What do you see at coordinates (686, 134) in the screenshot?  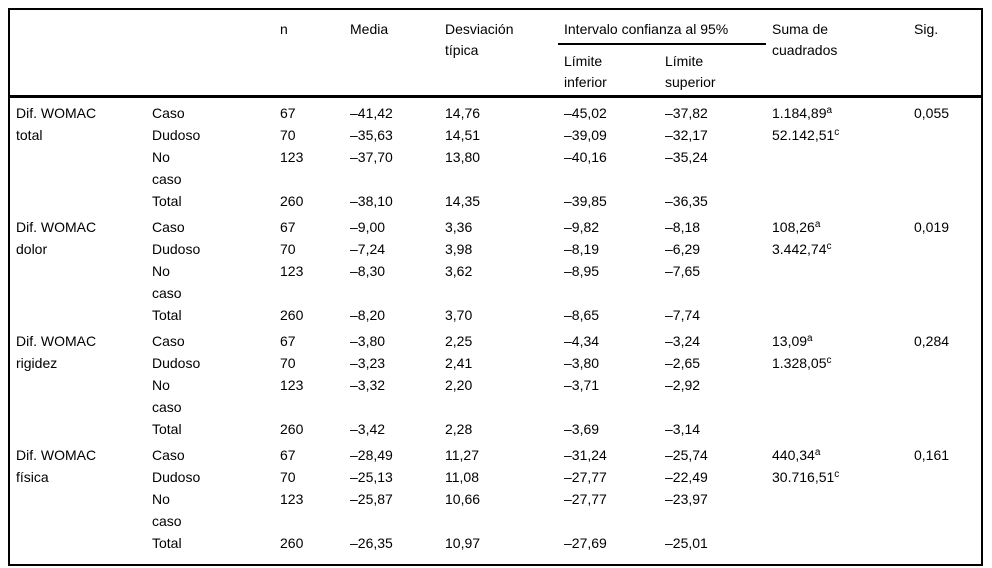 I see `ci-upper-cell: –32,17` at bounding box center [686, 134].